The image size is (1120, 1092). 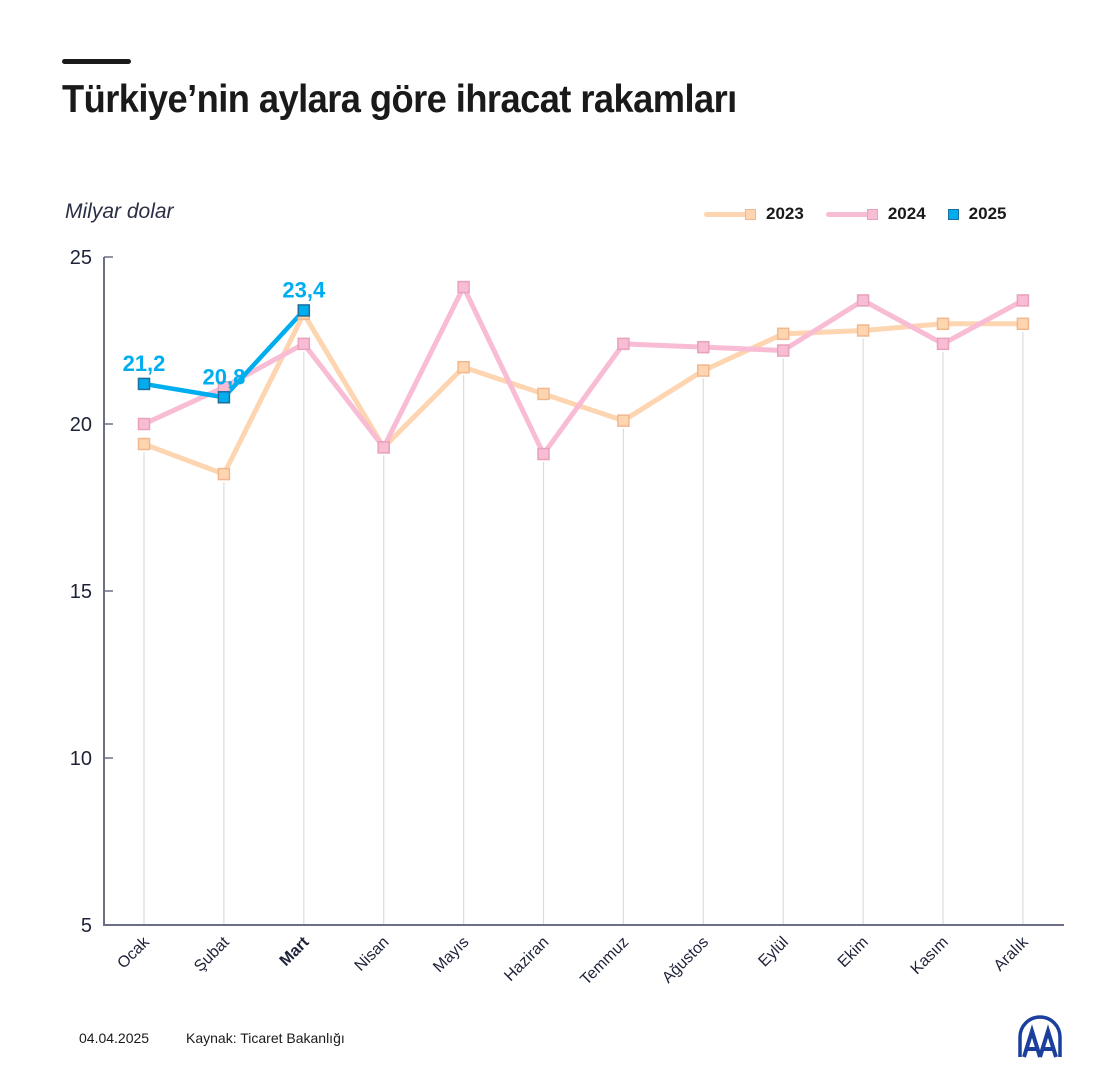 I want to click on legend-item-2023: 2023, so click(x=754, y=214).